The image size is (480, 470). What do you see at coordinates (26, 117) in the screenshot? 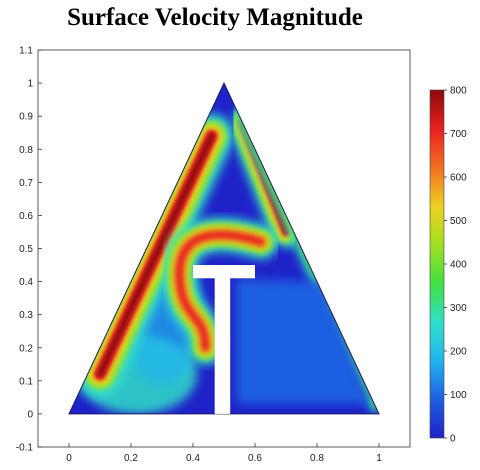
I see `y-tick-label: 0.9` at bounding box center [26, 117].